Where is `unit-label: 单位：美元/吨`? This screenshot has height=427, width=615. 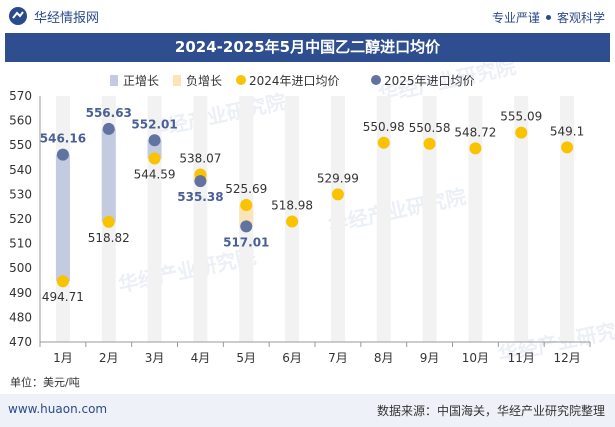
unit-label: 单位：美元/吨 is located at coordinates (45, 382).